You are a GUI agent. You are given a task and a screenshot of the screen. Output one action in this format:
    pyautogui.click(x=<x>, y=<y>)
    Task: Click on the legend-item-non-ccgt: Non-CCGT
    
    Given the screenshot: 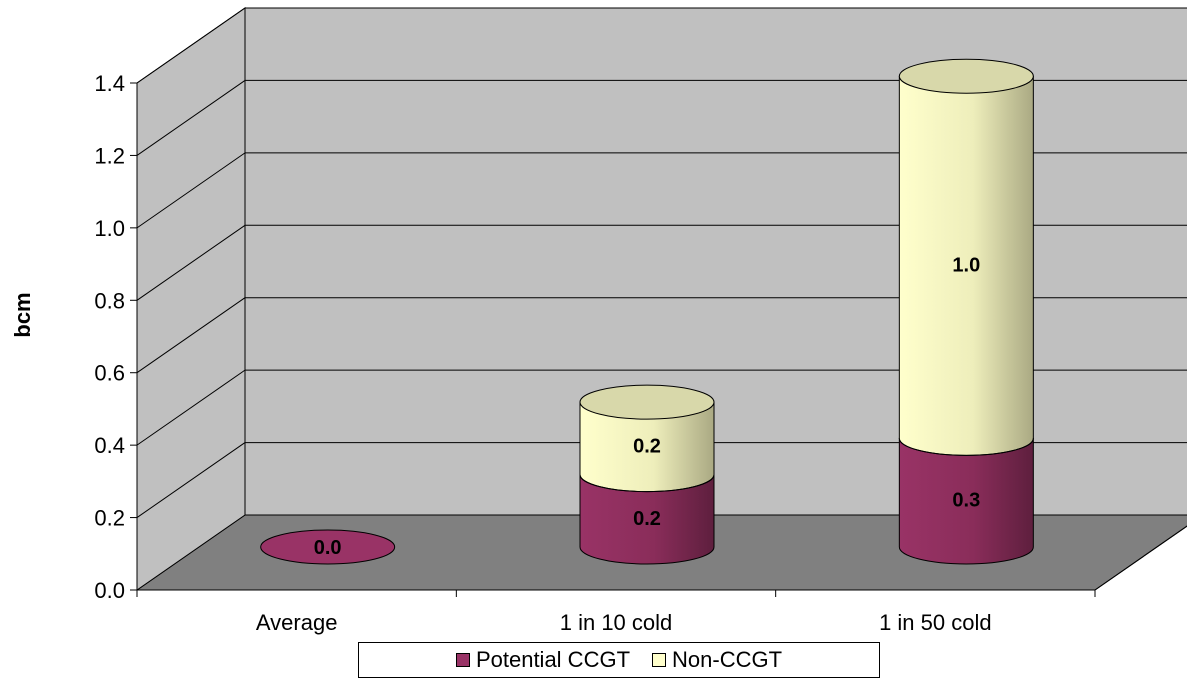 What is the action you would take?
    pyautogui.click(x=717, y=660)
    